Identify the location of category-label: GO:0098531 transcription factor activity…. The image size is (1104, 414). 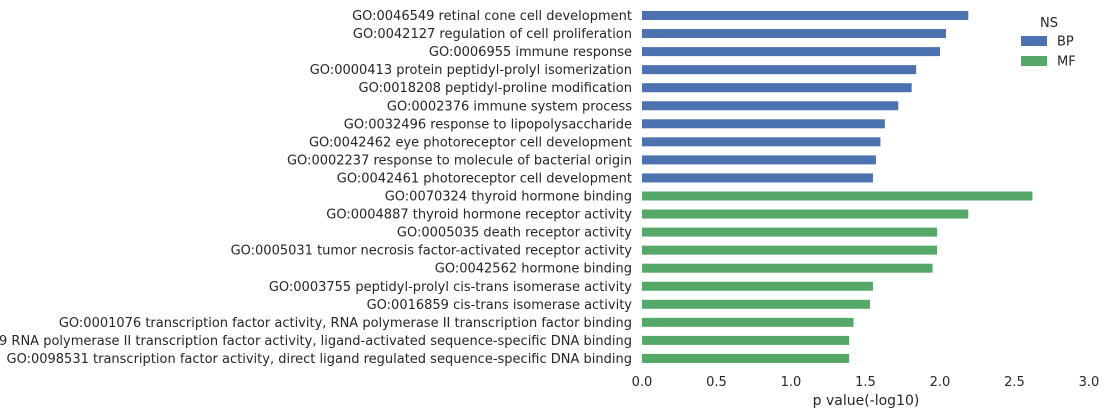
(319, 359).